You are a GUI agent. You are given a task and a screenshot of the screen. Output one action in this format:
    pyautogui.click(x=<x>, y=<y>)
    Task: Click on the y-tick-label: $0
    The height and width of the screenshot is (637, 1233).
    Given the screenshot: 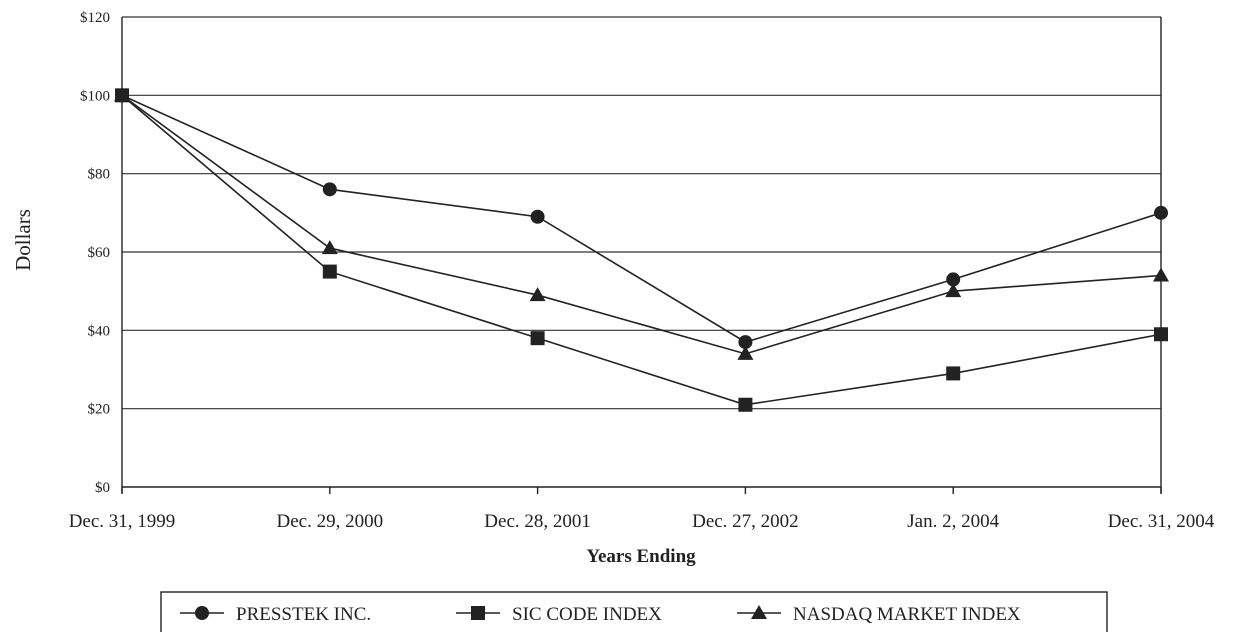 What is the action you would take?
    pyautogui.click(x=102, y=488)
    